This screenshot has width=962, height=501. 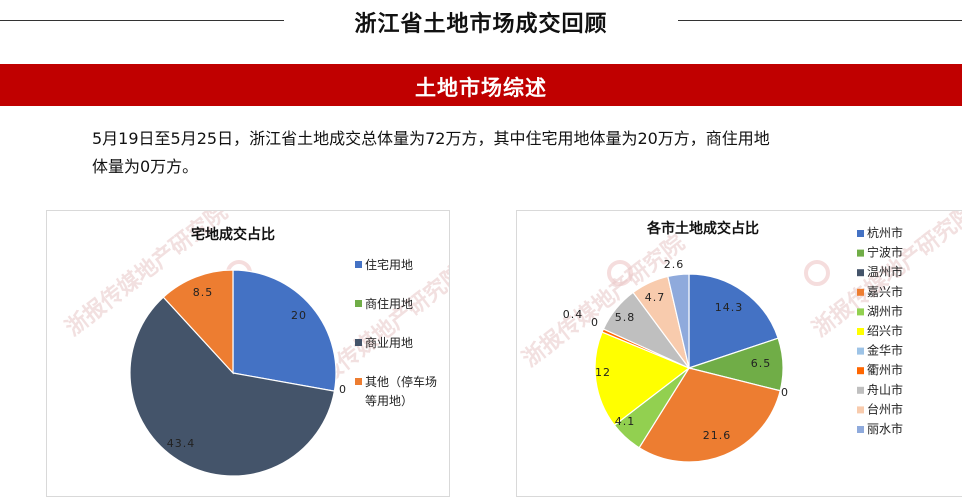 What do you see at coordinates (655, 297) in the screenshot?
I see `data-label-10: 4.7` at bounding box center [655, 297].